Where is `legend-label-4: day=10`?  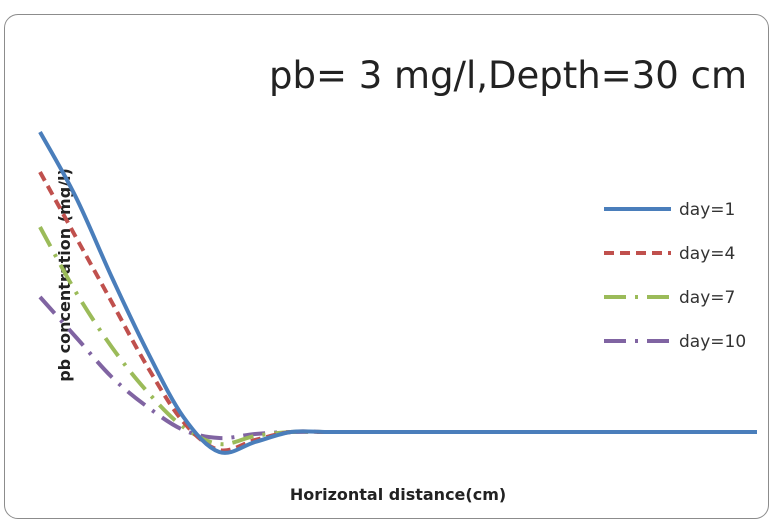 legend-label-4: day=10 is located at coordinates (712, 342).